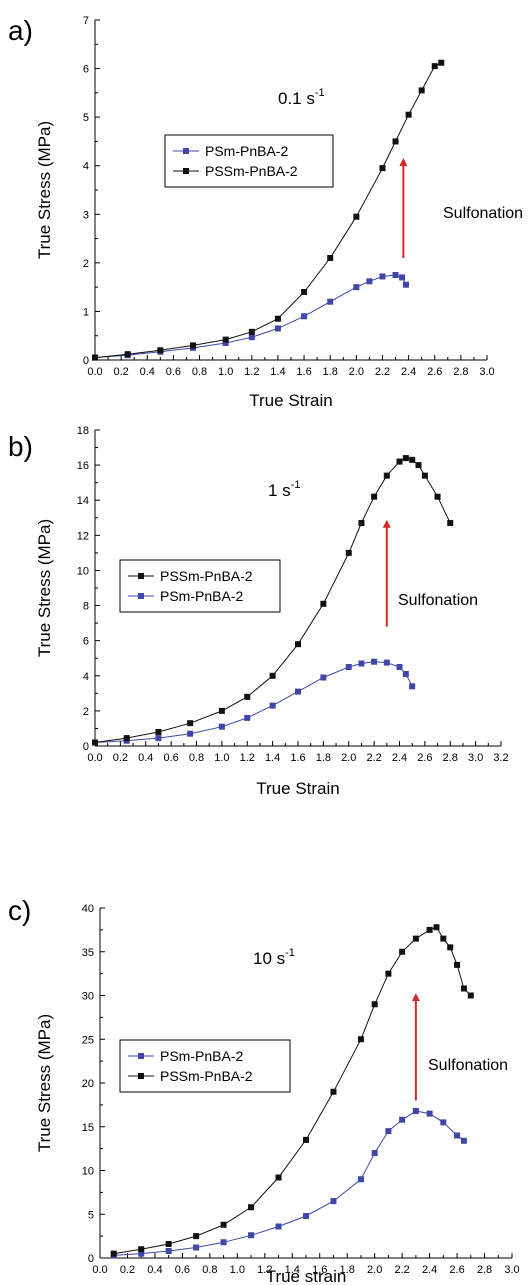 The height and width of the screenshot is (1285, 531). What do you see at coordinates (173, 372) in the screenshot?
I see `x-tick-label: 0.6` at bounding box center [173, 372].